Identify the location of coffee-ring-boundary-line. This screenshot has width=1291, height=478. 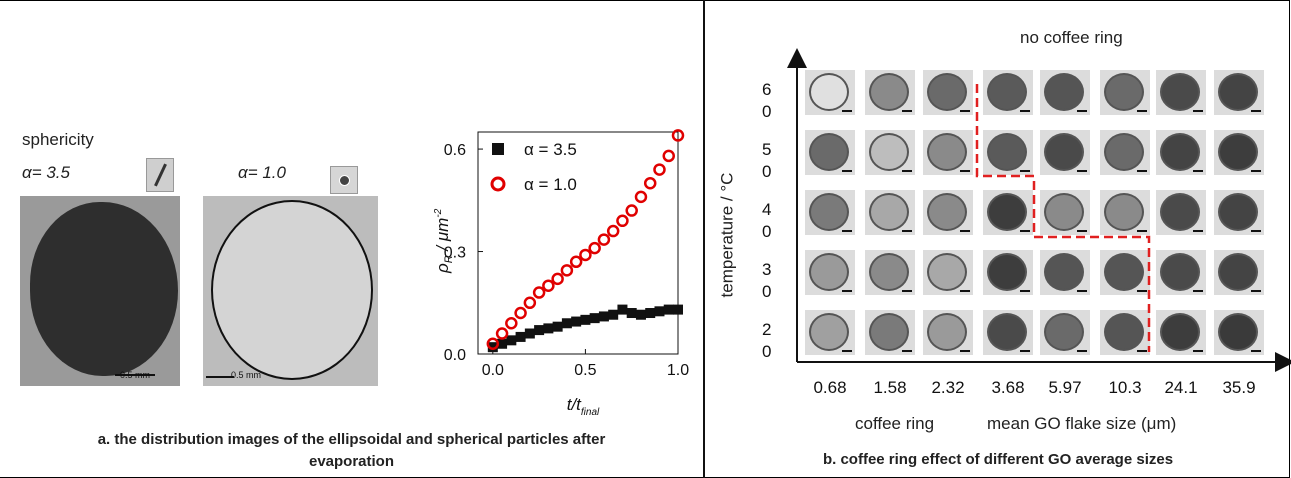
(1063, 218).